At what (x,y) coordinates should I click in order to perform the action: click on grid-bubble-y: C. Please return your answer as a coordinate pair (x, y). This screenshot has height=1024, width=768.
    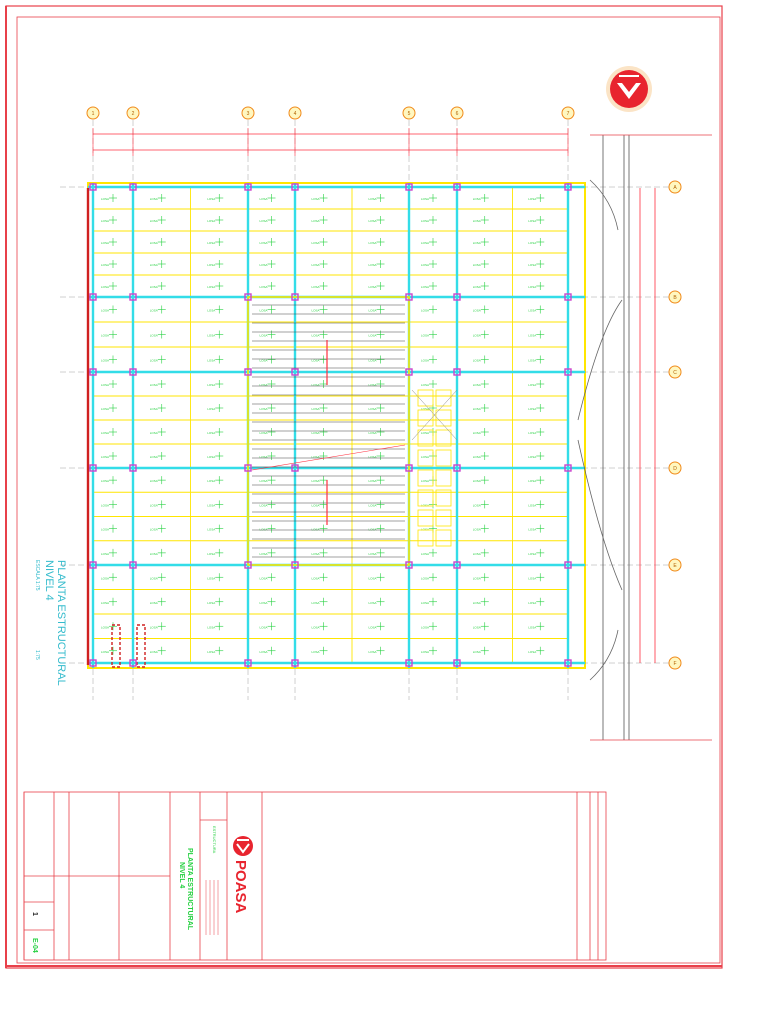
    Looking at the image, I should click on (675, 372).